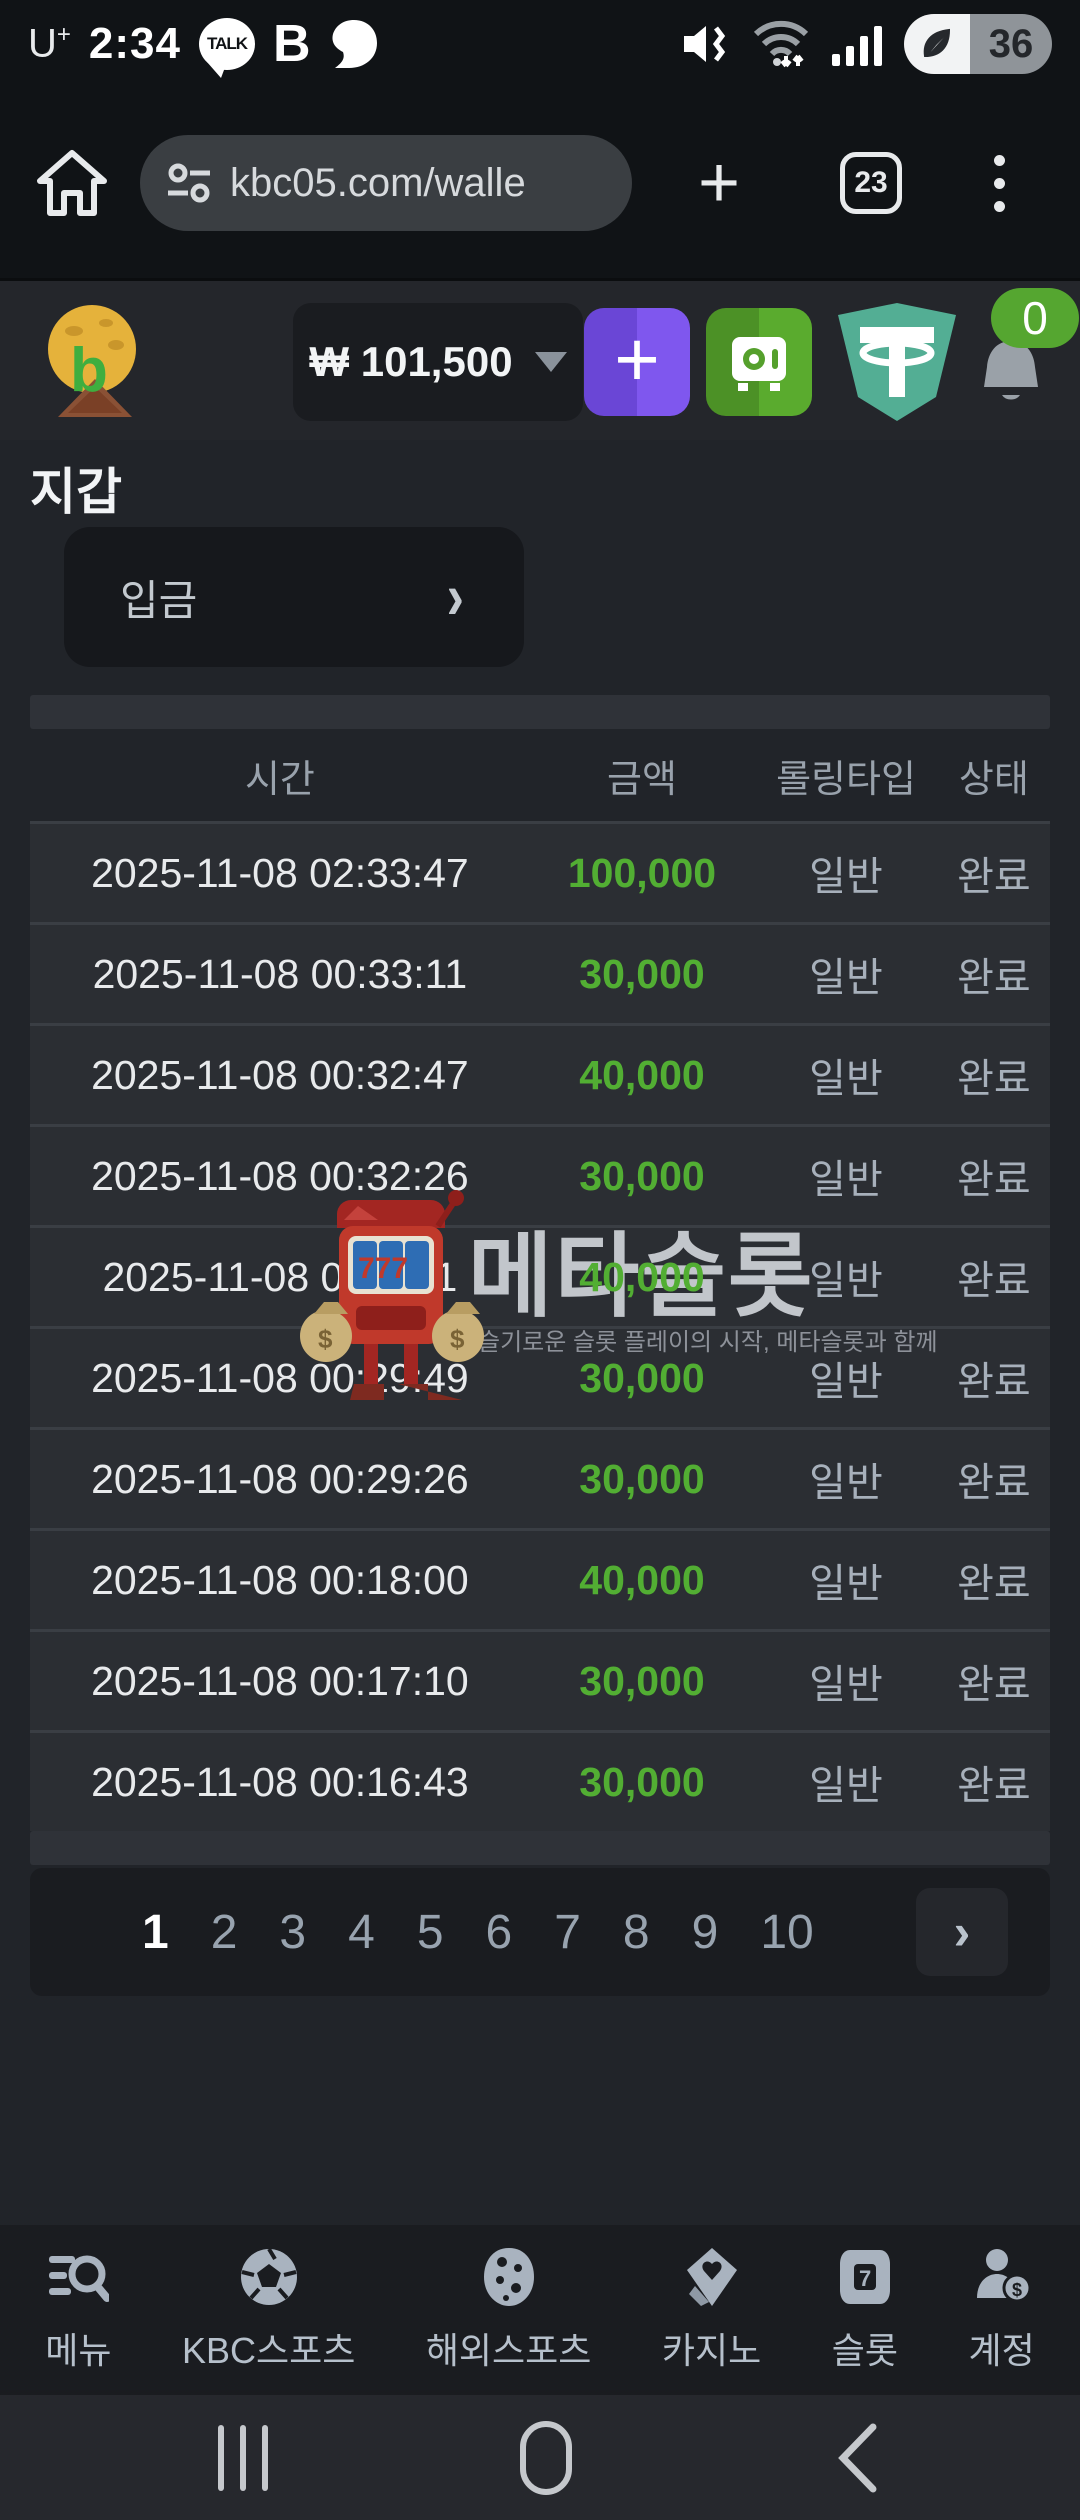 Image resolution: width=1080 pixels, height=2520 pixels. What do you see at coordinates (280, 872) in the screenshot?
I see `row-time: 2025-11-08 02:33:47` at bounding box center [280, 872].